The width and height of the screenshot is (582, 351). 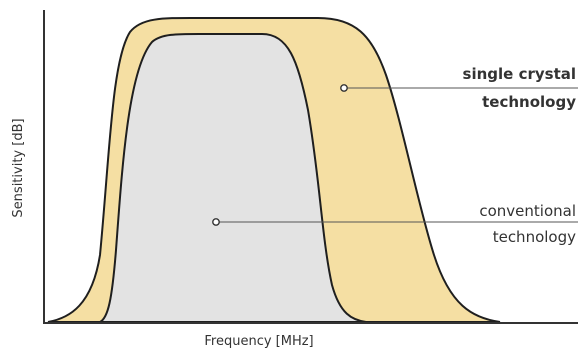 I want to click on marker-conventional, so click(x=216, y=222).